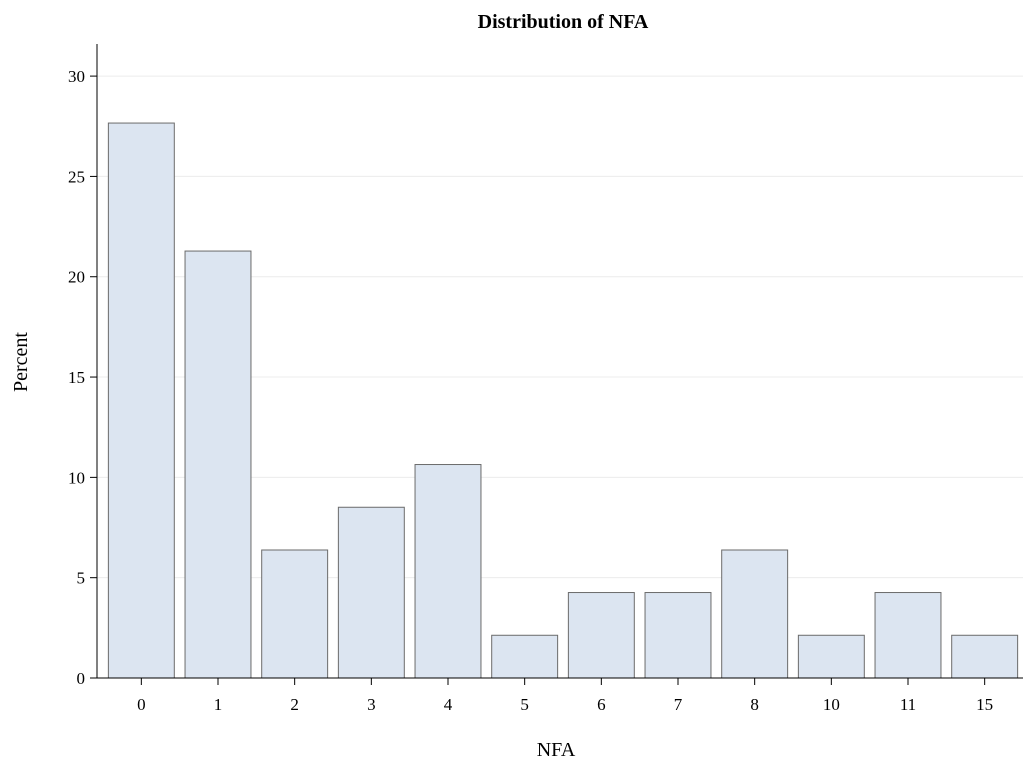 The height and width of the screenshot is (766, 1023). I want to click on x-tick-label: 10, so click(831, 704).